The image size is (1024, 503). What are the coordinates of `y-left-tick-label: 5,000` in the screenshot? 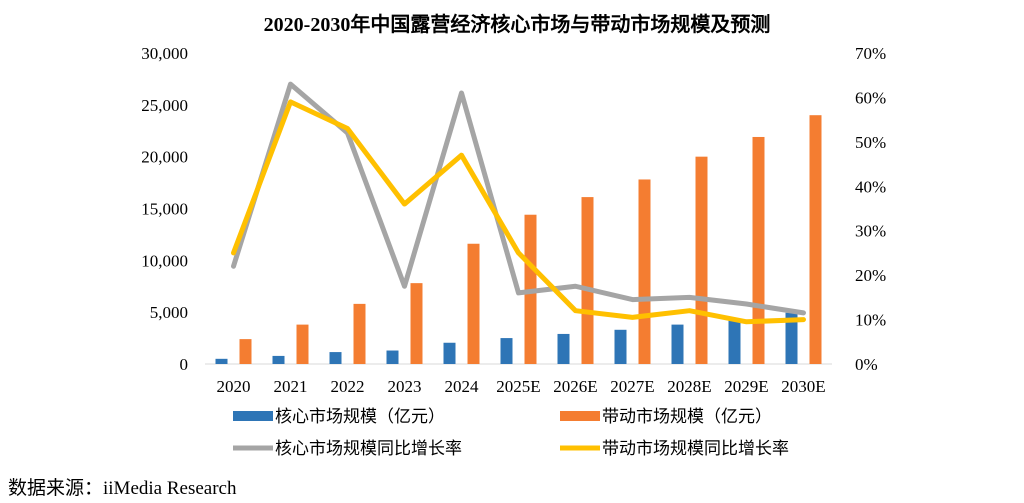 It's located at (169, 312).